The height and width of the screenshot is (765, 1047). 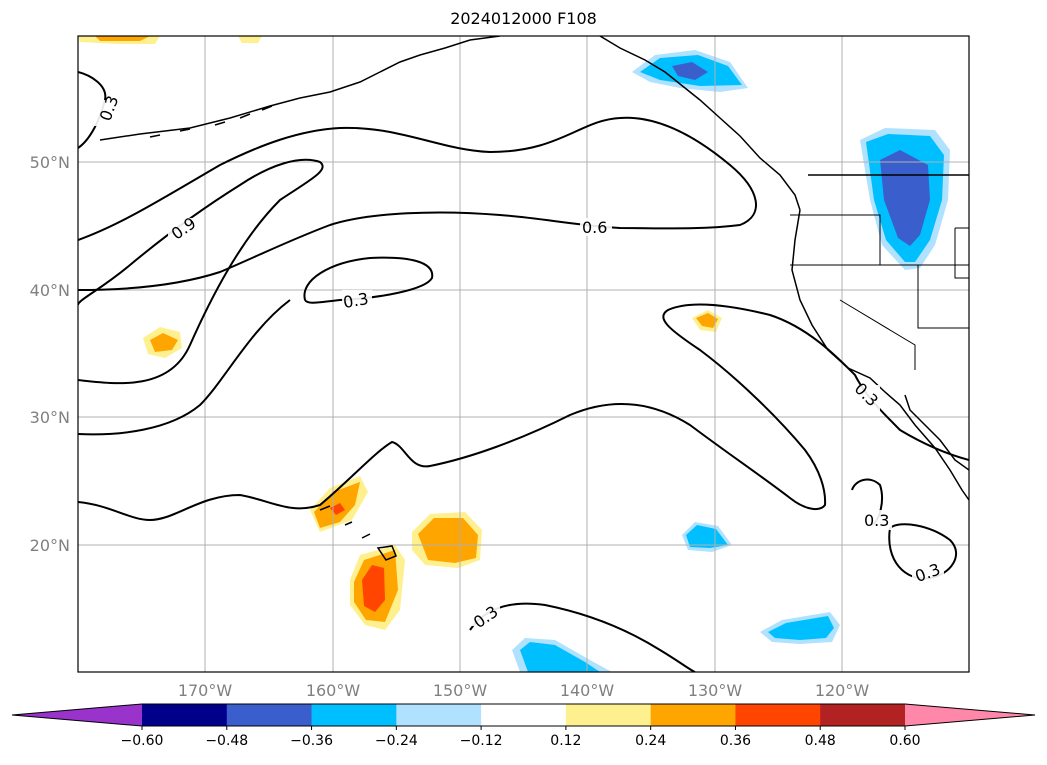 What do you see at coordinates (226, 741) in the screenshot?
I see `colorbar-tick-label: −0.48` at bounding box center [226, 741].